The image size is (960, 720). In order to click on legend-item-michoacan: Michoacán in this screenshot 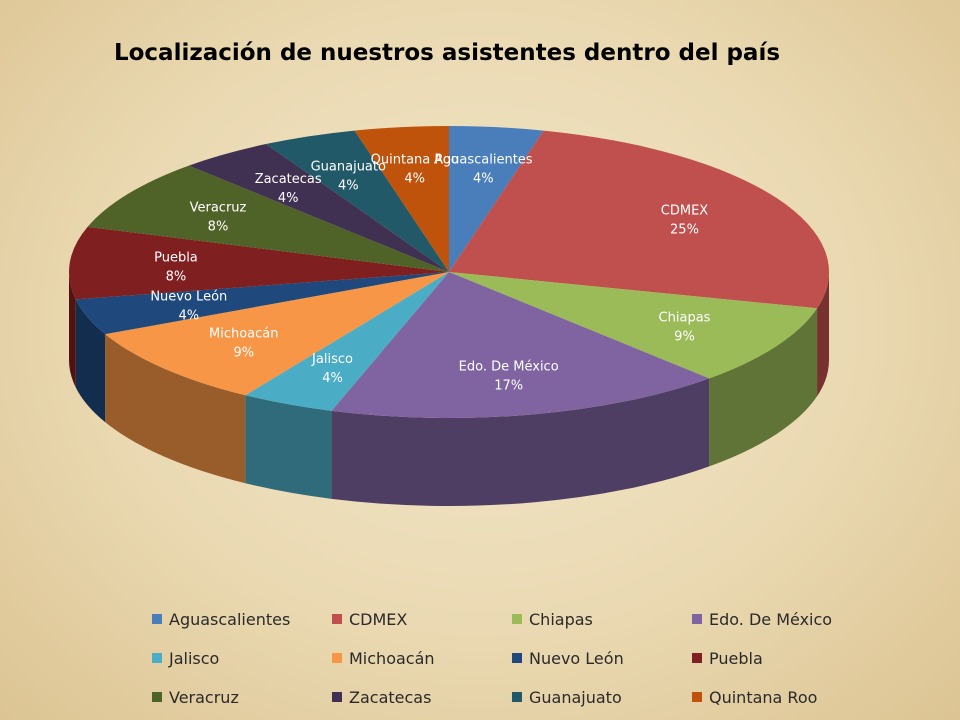, I will do `click(422, 658)`.